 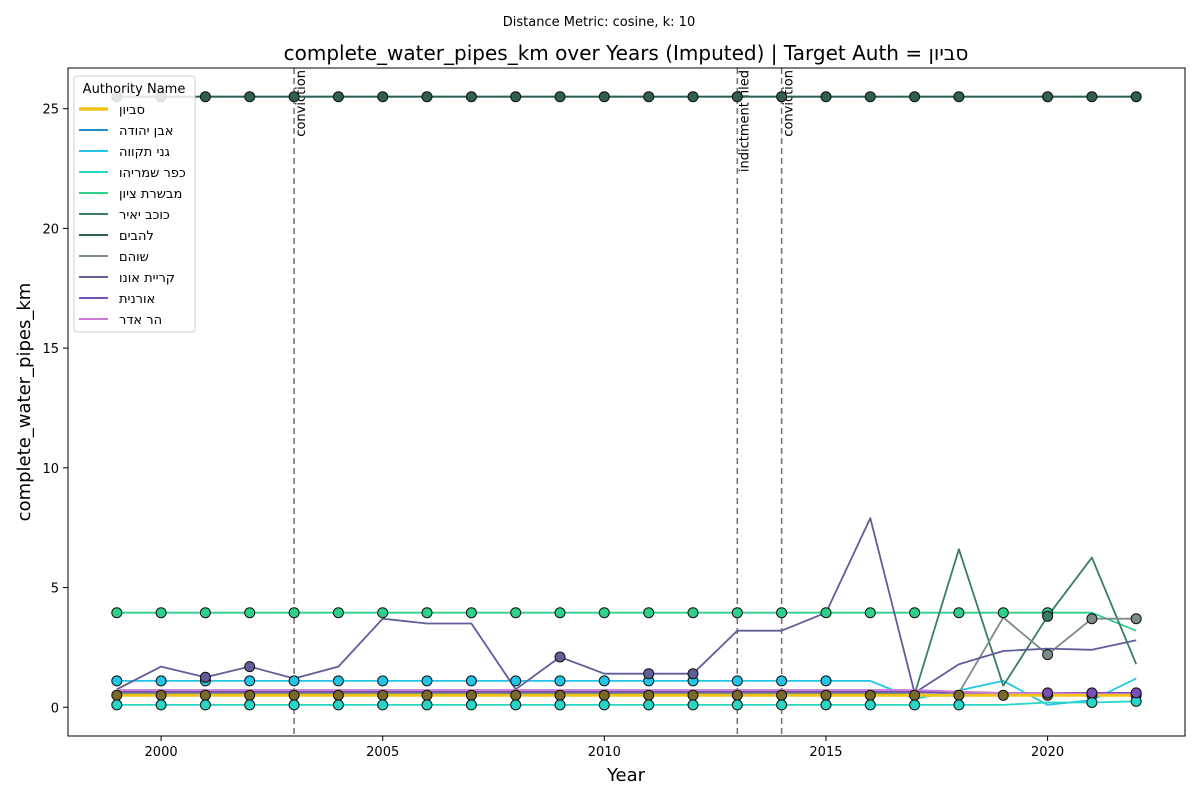 What do you see at coordinates (744, 121) in the screenshot?
I see `event-label-1: indictment filed` at bounding box center [744, 121].